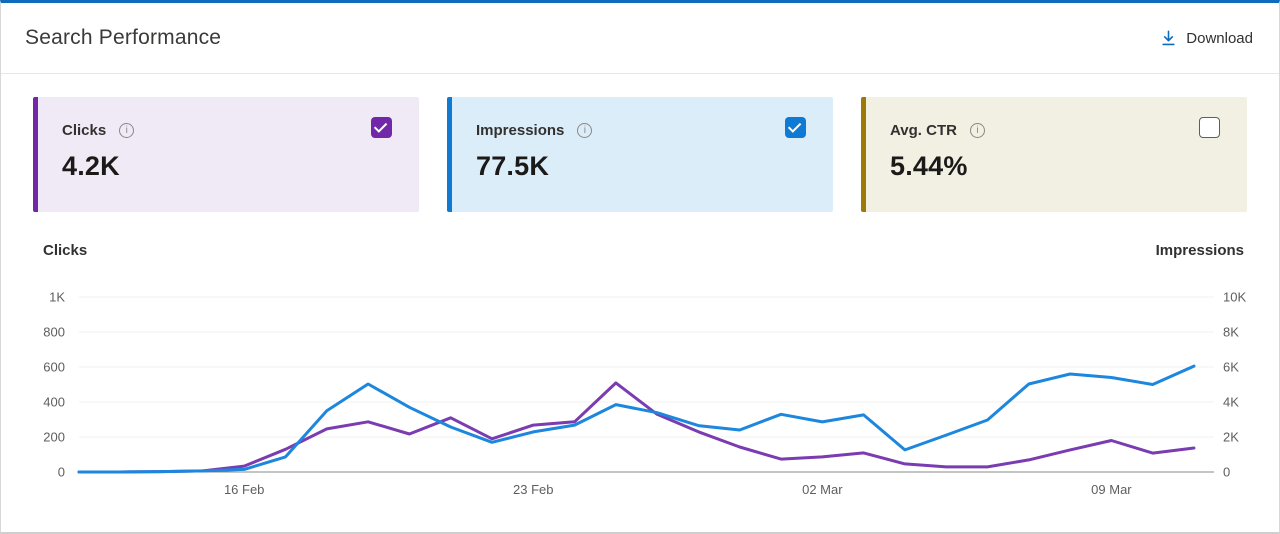 The width and height of the screenshot is (1280, 534). Describe the element at coordinates (244, 489) in the screenshot. I see `svg-text: 16 Feb` at that location.